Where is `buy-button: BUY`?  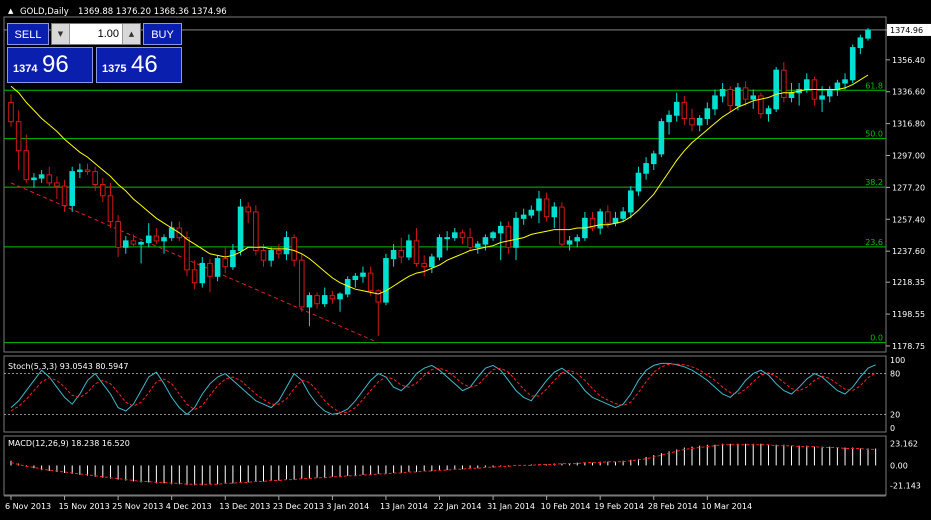
buy-button: BUY is located at coordinates (162, 34).